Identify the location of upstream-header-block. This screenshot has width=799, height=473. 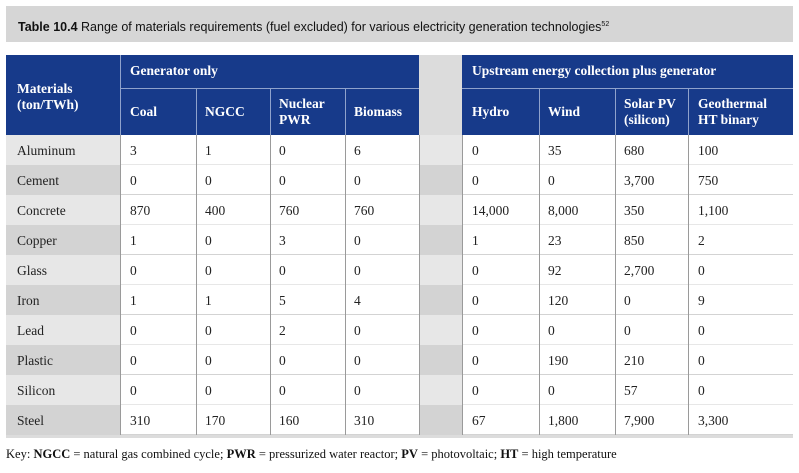
(627, 95).